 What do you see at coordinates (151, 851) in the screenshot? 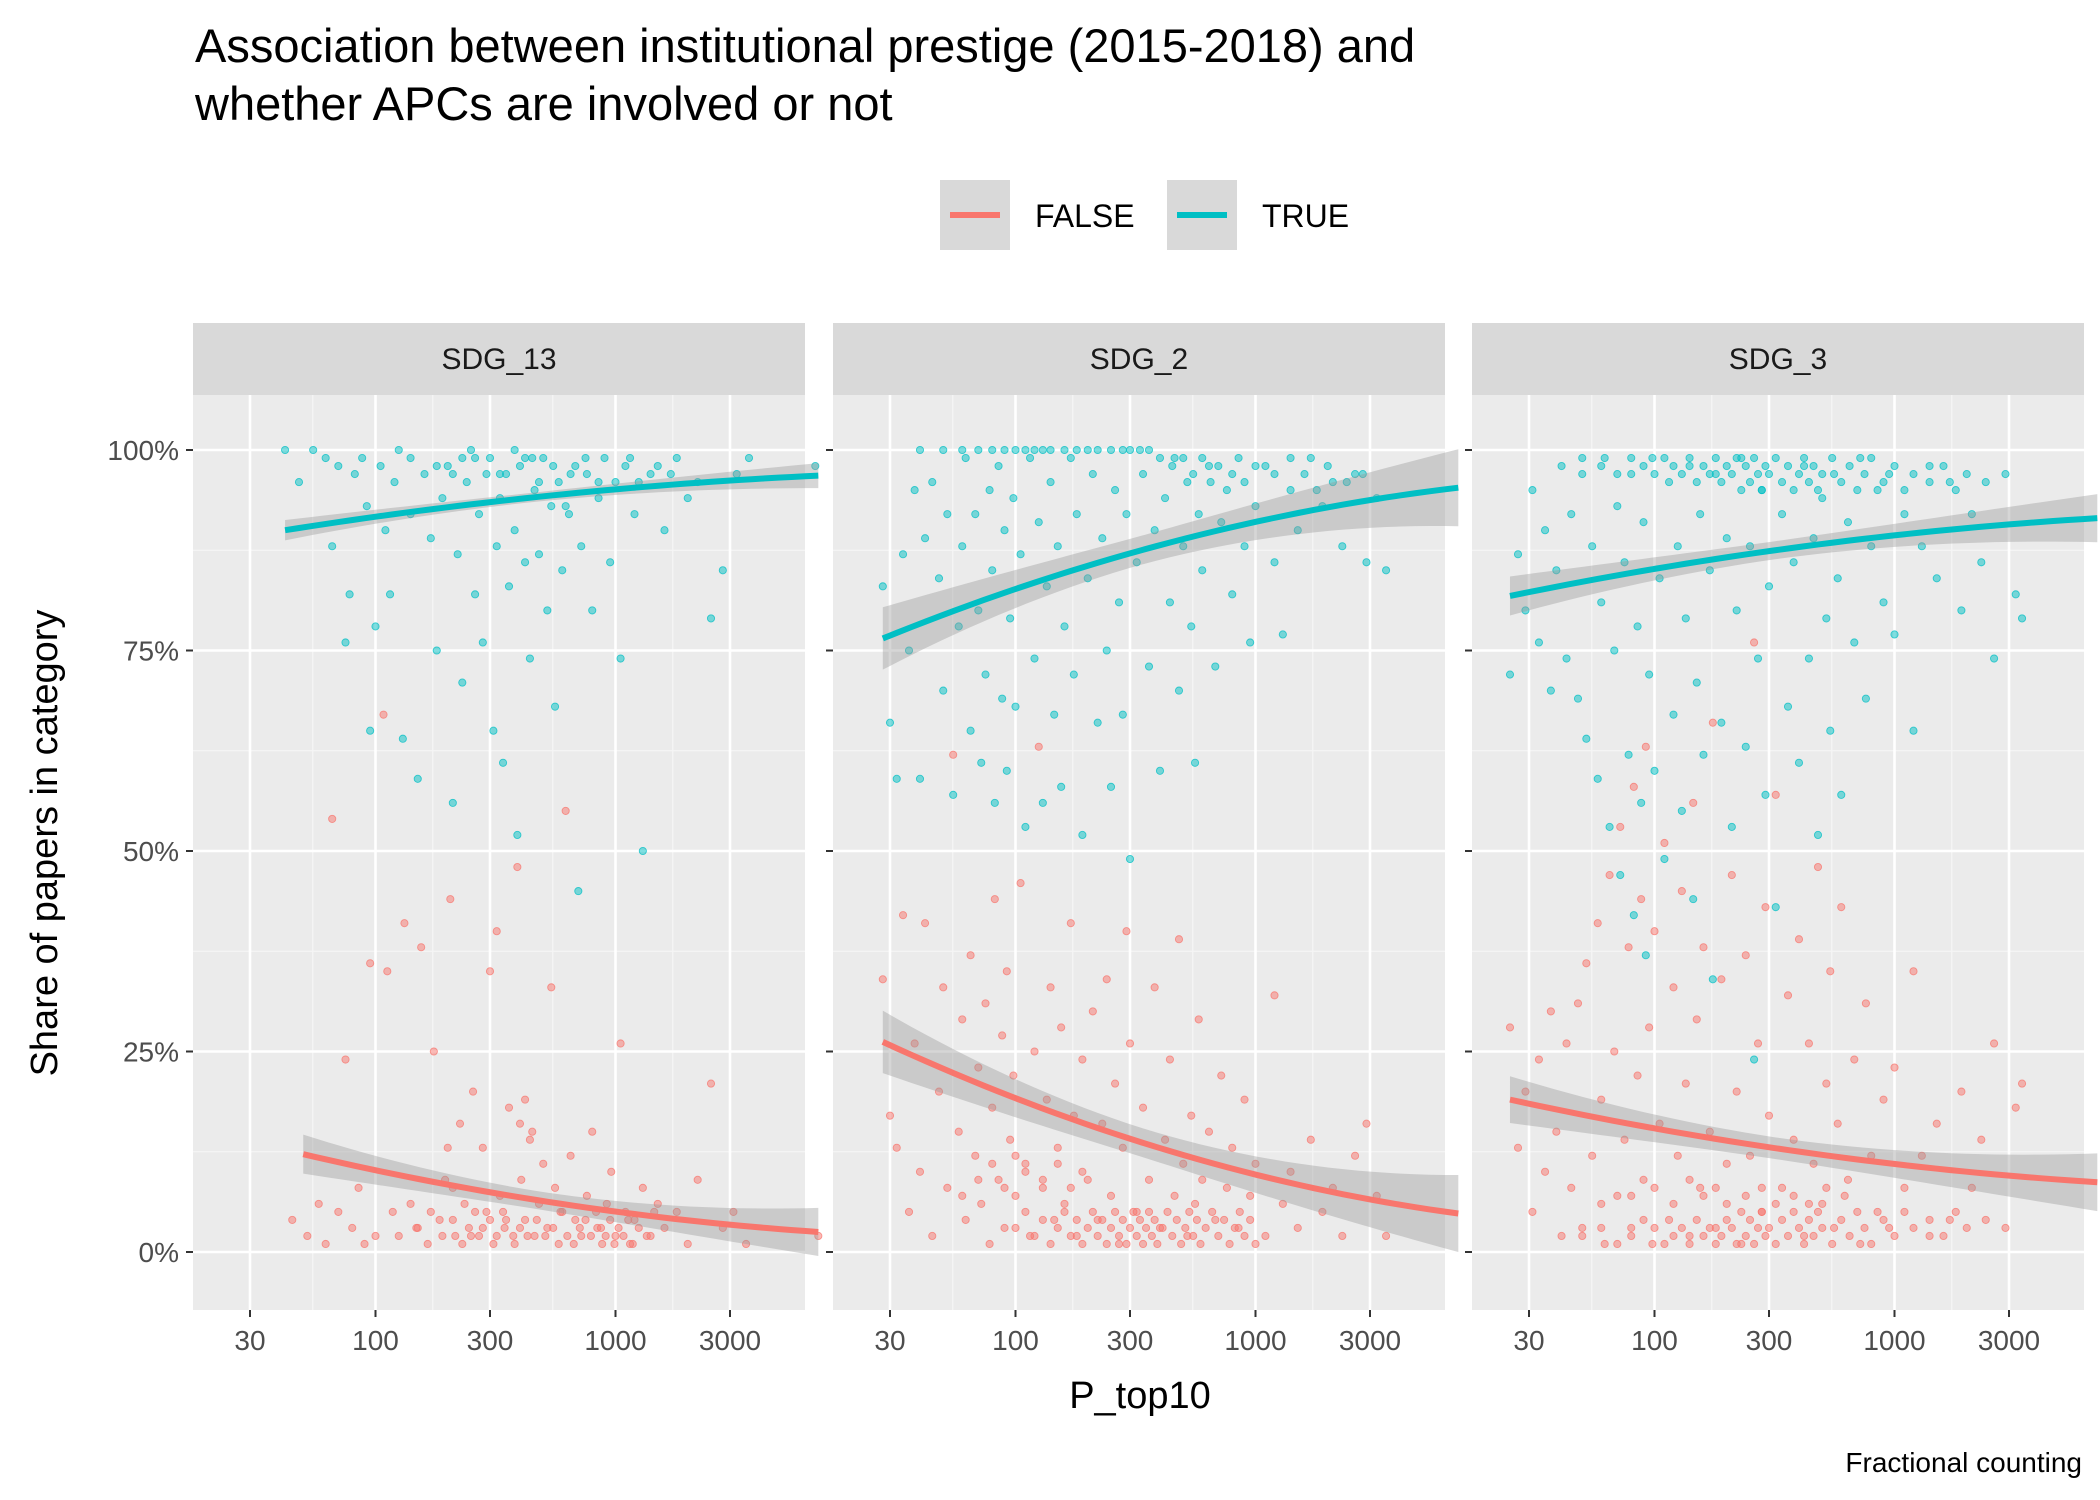
I see `y-tick-label: 50%` at bounding box center [151, 851].